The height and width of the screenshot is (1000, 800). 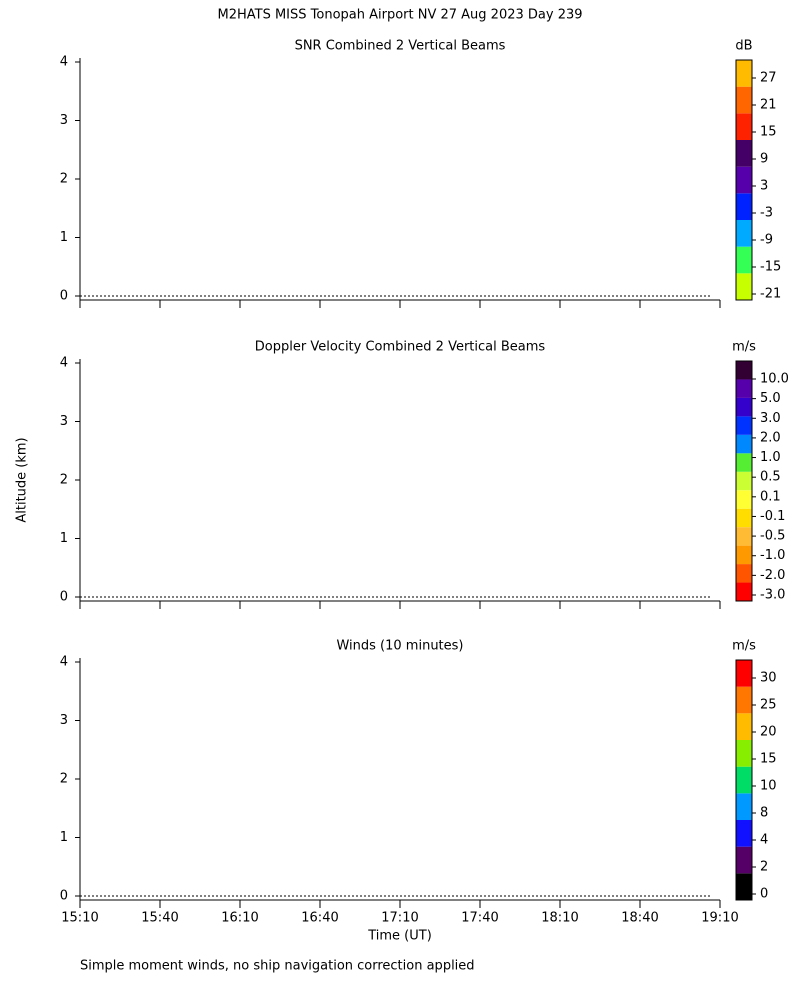 I want to click on panel-title: SNR Combined 2 Vertical Beams, so click(x=400, y=46).